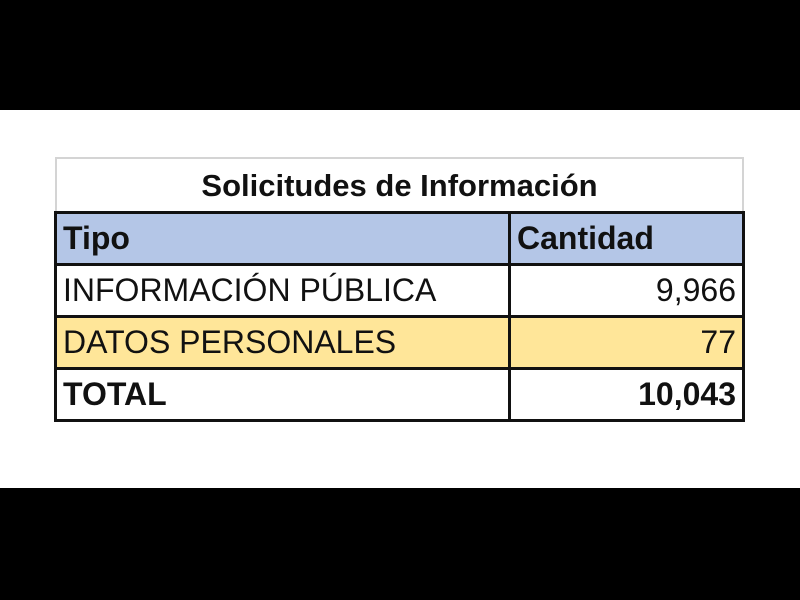 This screenshot has width=800, height=600. I want to click on type-cell: DATOS PERSONALES, so click(282, 342).